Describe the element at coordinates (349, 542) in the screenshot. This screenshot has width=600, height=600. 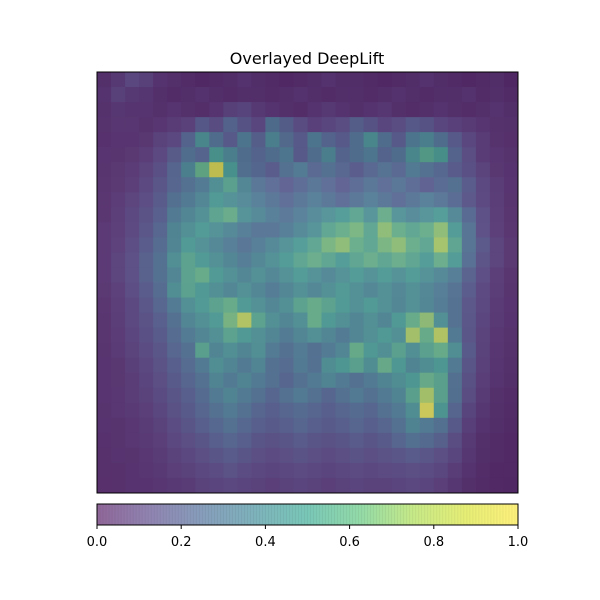
I see `colorbar-tick-label: 0.6` at that location.